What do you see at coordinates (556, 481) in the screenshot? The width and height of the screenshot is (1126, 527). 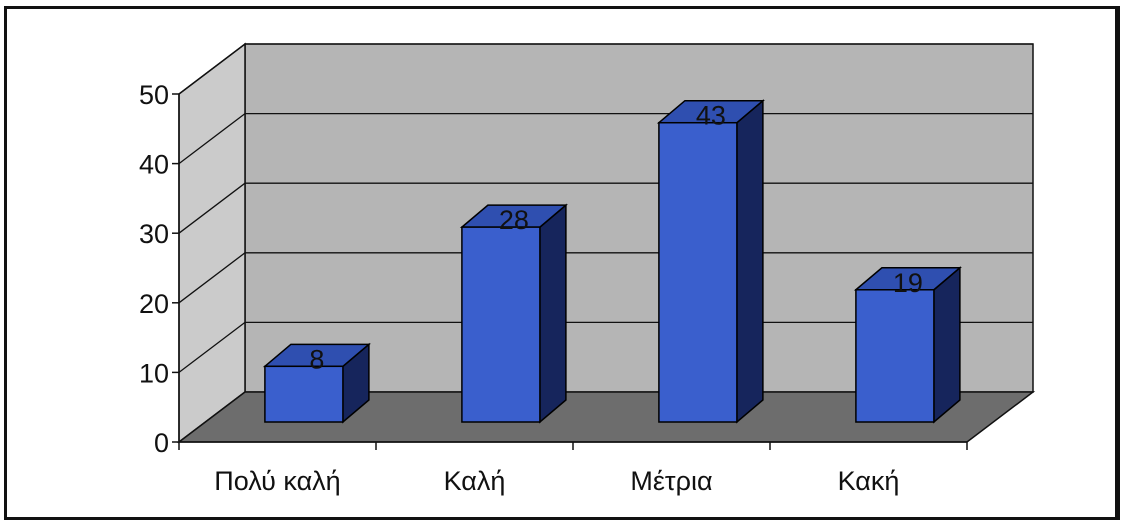 I see `x-axis-category-labels: Πολύ καλή Καλή Μέτρια Κακή` at bounding box center [556, 481].